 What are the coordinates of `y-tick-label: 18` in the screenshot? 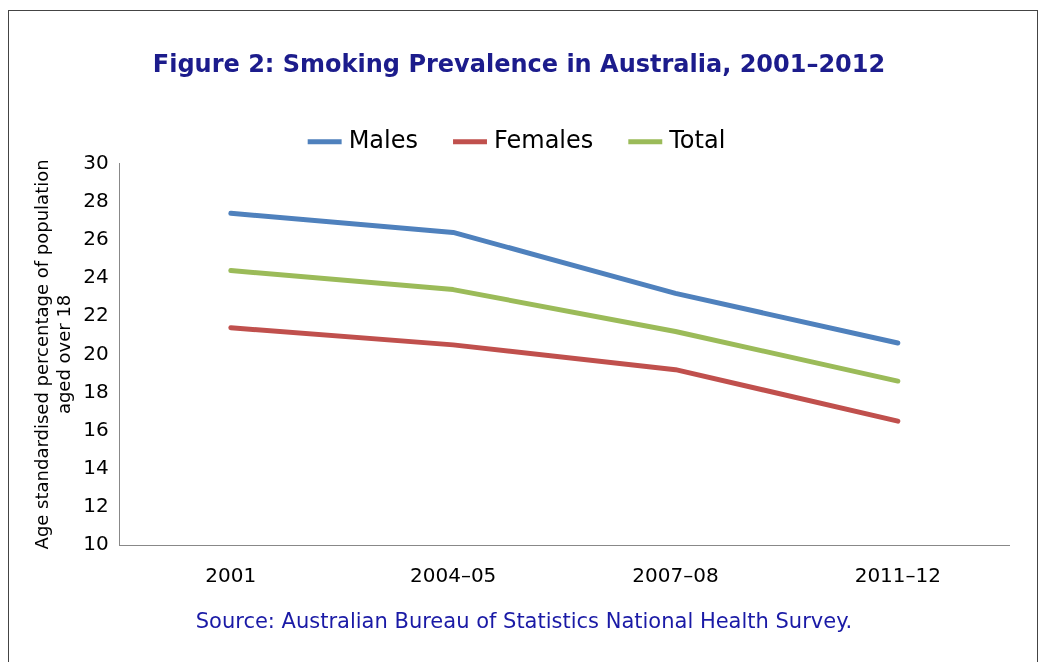 It's located at (96, 390).